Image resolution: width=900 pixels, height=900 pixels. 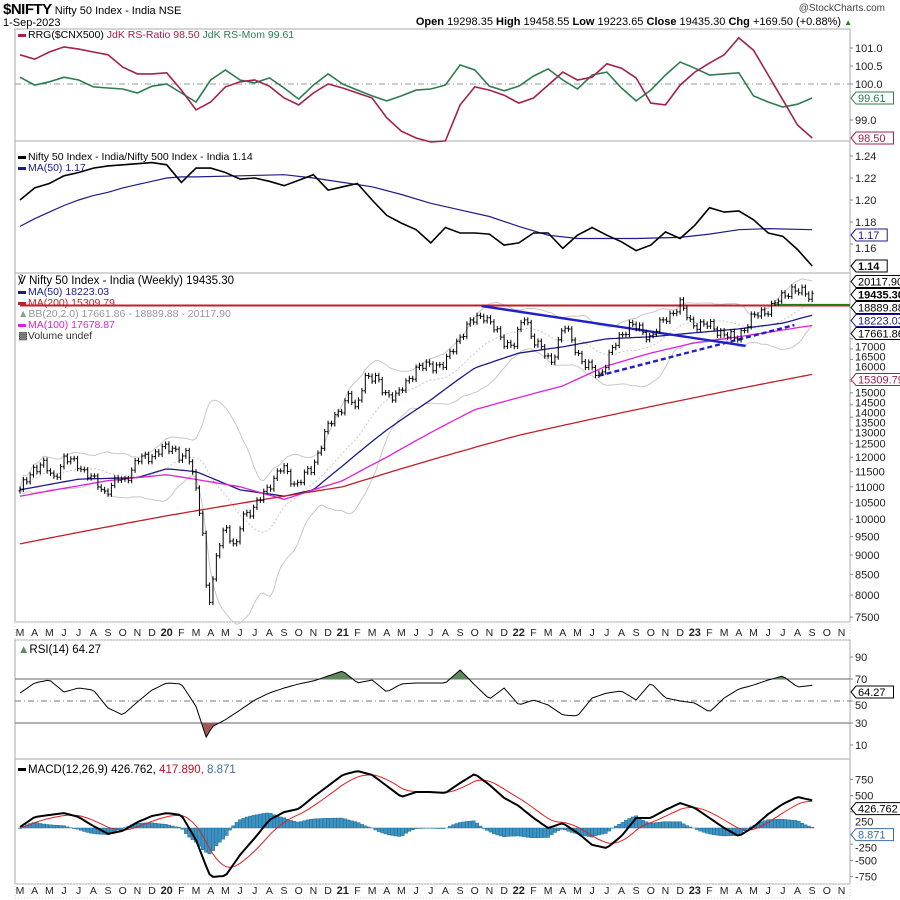 I want to click on last-value-label: 8.871, so click(x=872, y=836).